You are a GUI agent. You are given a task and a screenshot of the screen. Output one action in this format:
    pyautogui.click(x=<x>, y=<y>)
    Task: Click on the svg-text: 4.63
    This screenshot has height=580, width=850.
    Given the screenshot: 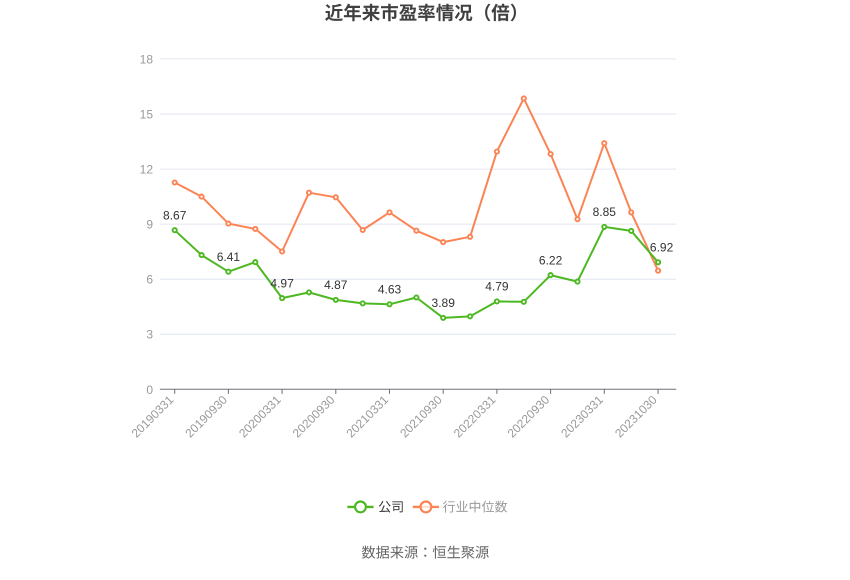 What is the action you would take?
    pyautogui.click(x=390, y=290)
    